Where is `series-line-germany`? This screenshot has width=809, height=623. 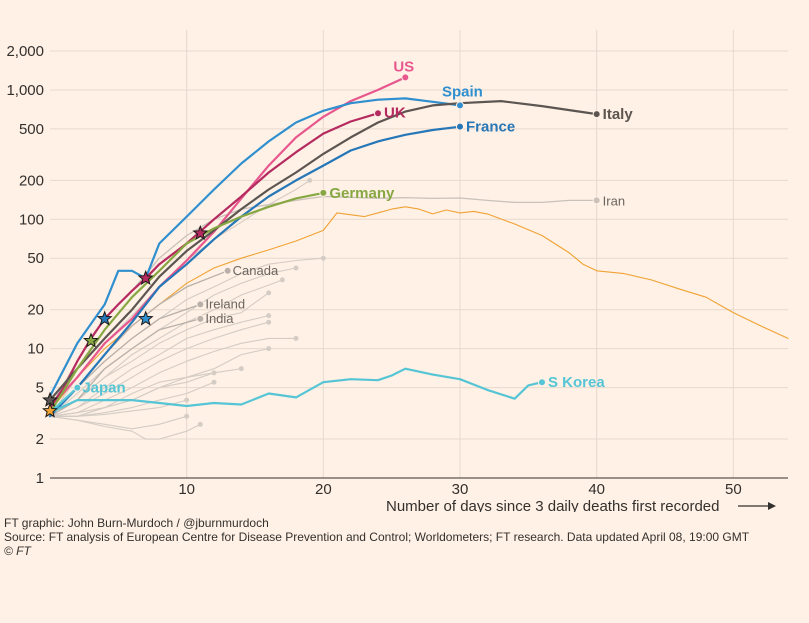 series-line-germany is located at coordinates (186, 302).